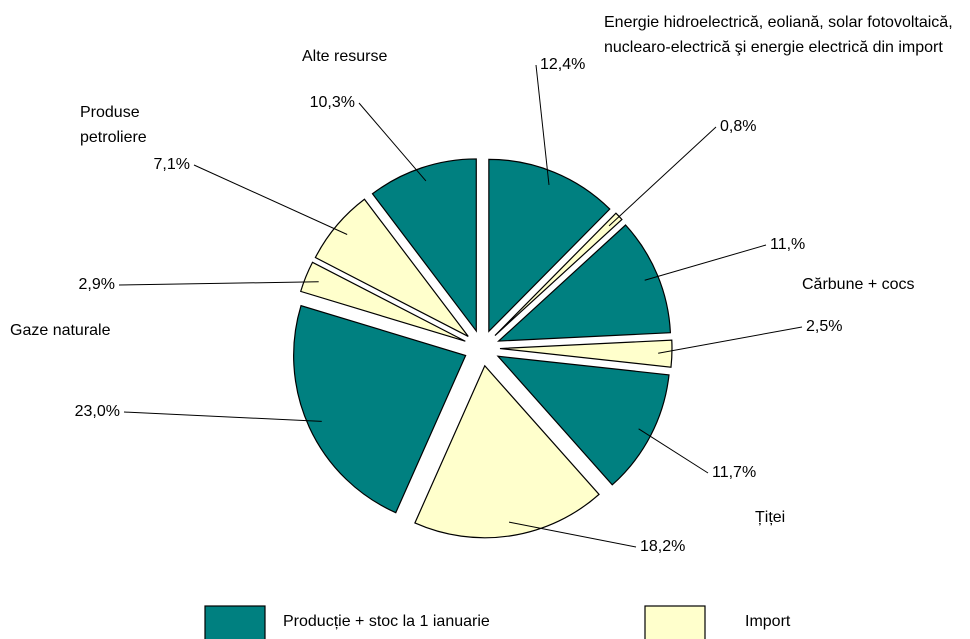 The image size is (970, 639). What do you see at coordinates (858, 284) in the screenshot?
I see `annotation: Cărbune + cocs` at bounding box center [858, 284].